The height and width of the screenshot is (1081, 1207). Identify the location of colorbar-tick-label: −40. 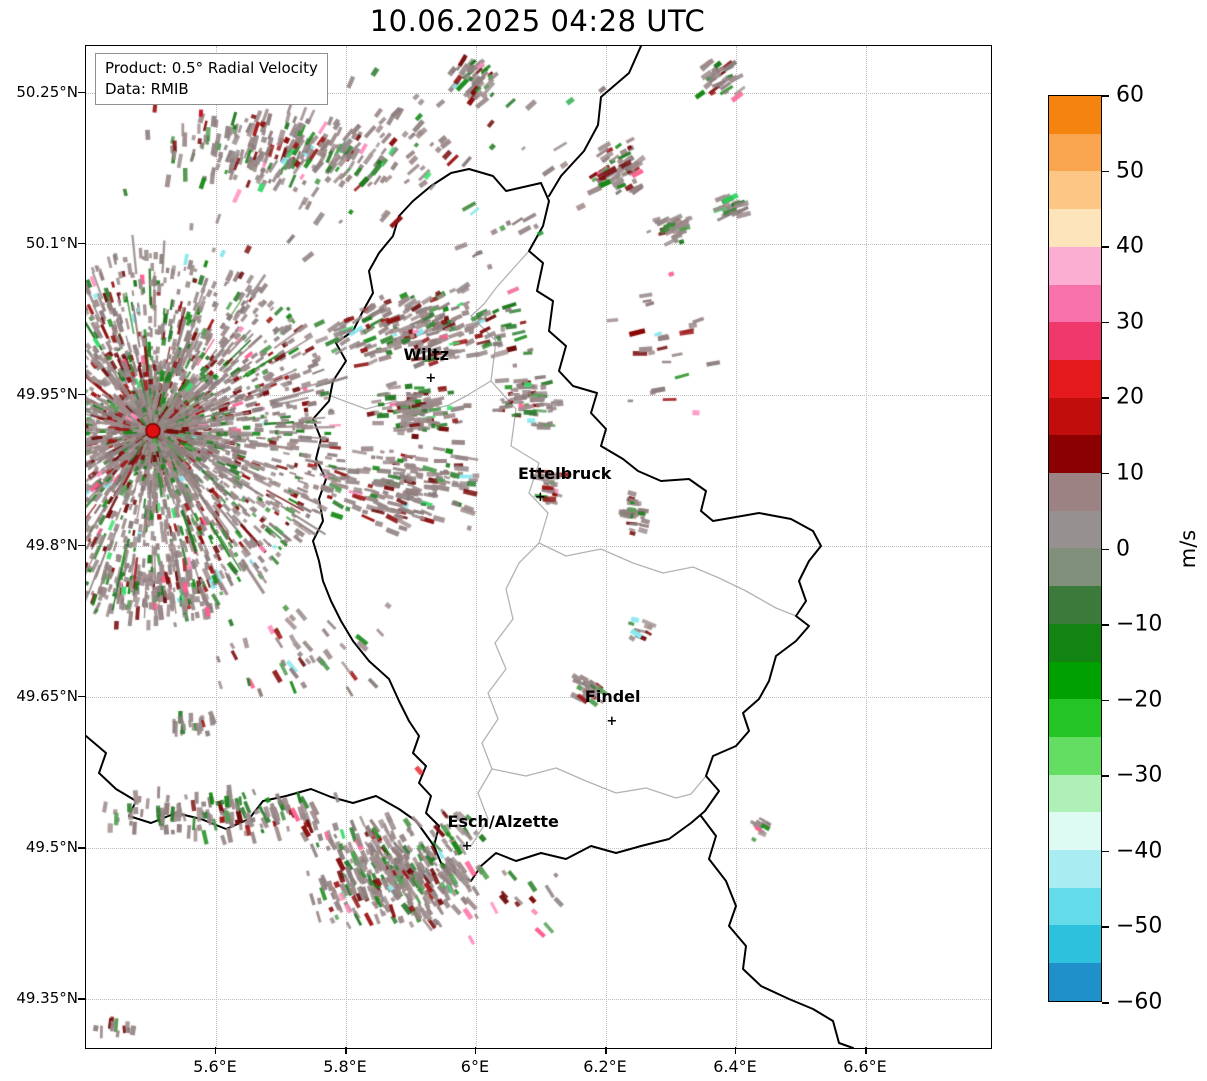
(1139, 851).